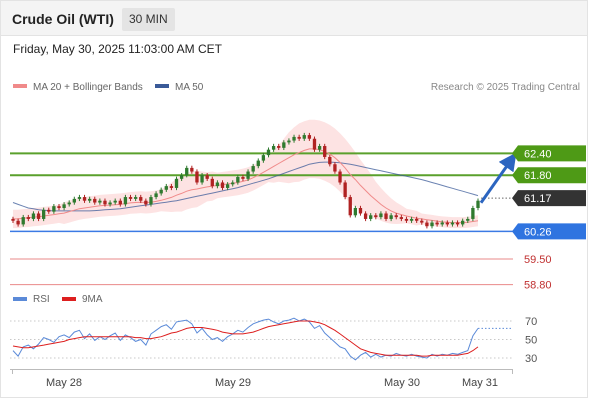 This screenshot has height=400, width=590. I want to click on level-labels: 62.40 61.80 61.17 60.26 59.50 58.80, so click(549, 218).